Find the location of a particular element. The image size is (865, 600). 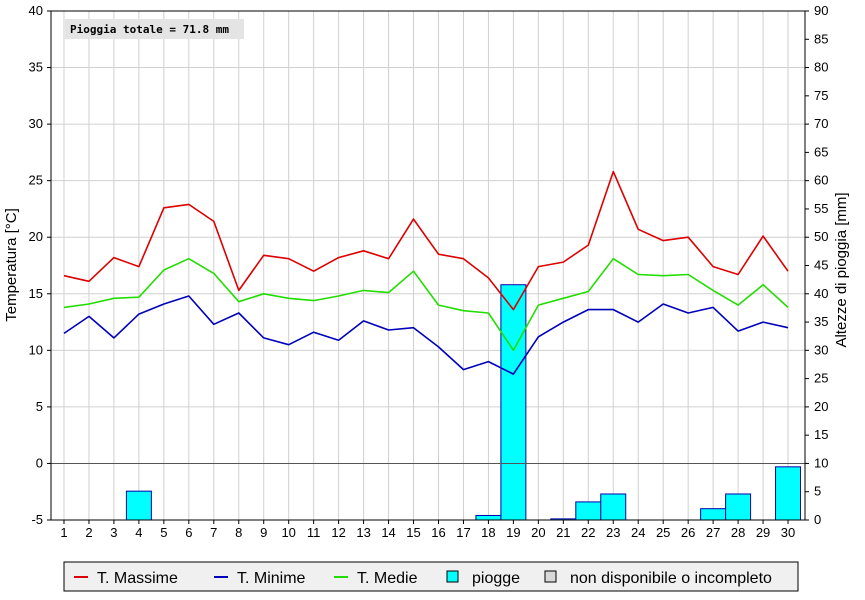

x-tick-label: 18 is located at coordinates (488, 532).